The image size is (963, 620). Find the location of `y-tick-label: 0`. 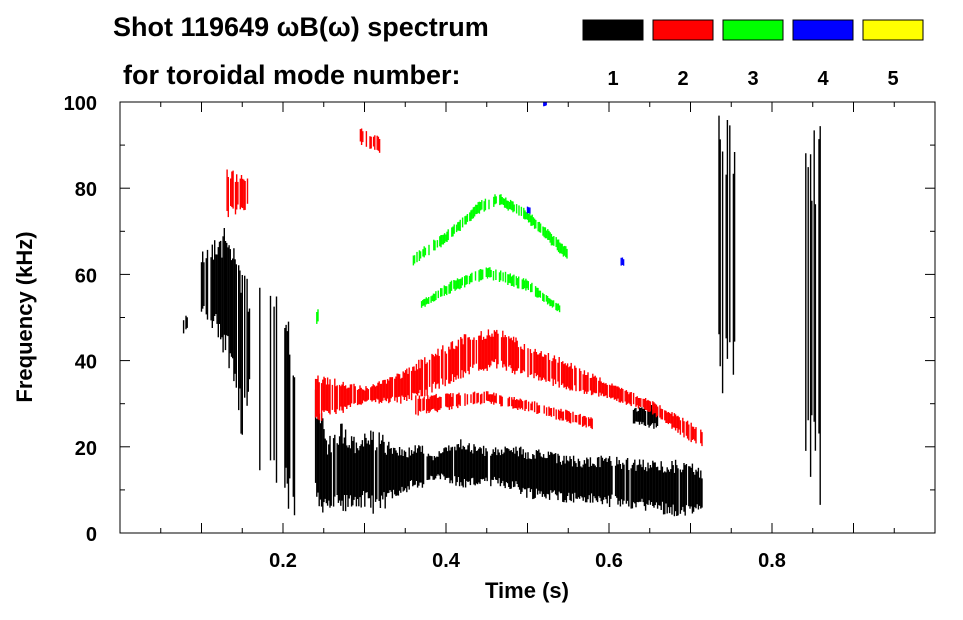

y-tick-label: 0 is located at coordinates (91, 535).